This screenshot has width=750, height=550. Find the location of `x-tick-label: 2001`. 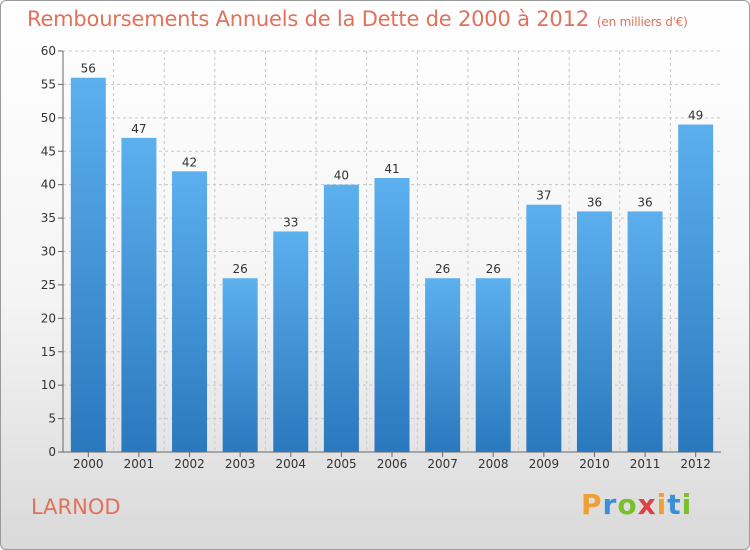

x-tick-label: 2001 is located at coordinates (139, 464).